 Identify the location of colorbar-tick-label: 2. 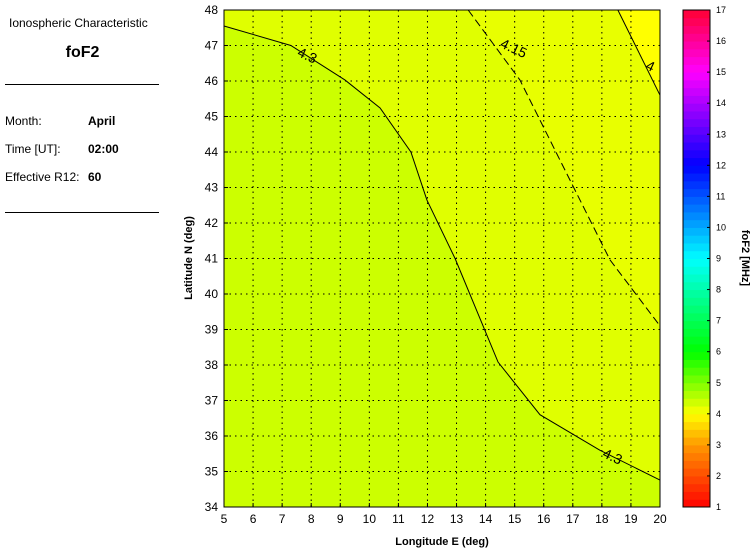
(718, 476).